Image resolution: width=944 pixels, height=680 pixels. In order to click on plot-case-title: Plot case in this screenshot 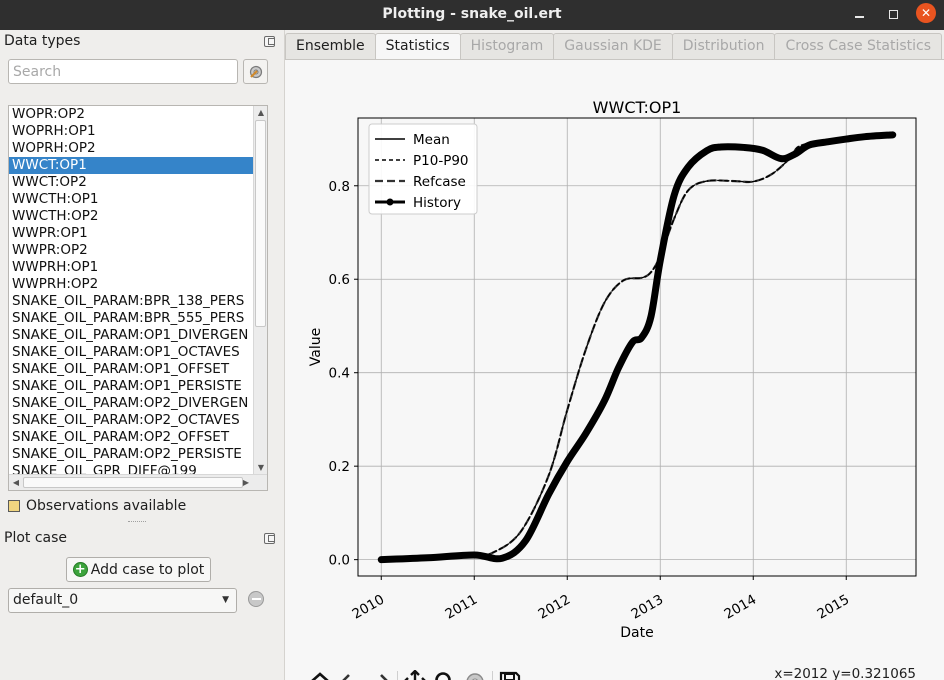, I will do `click(36, 538)`.